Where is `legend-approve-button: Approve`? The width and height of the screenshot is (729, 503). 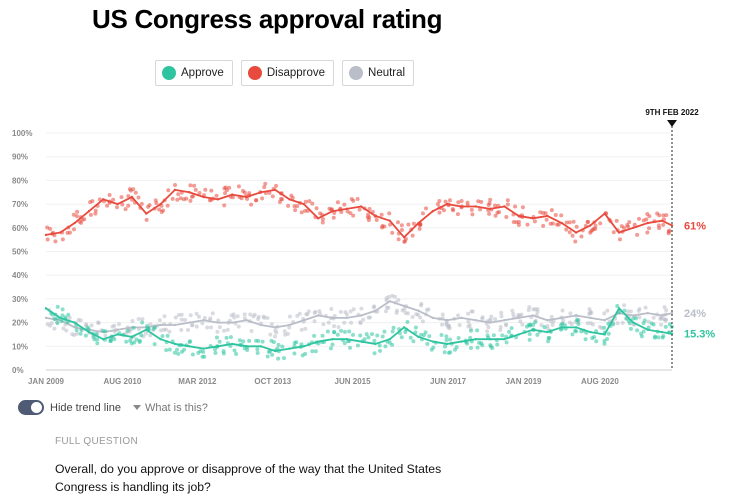 legend-approve-button: Approve is located at coordinates (194, 73).